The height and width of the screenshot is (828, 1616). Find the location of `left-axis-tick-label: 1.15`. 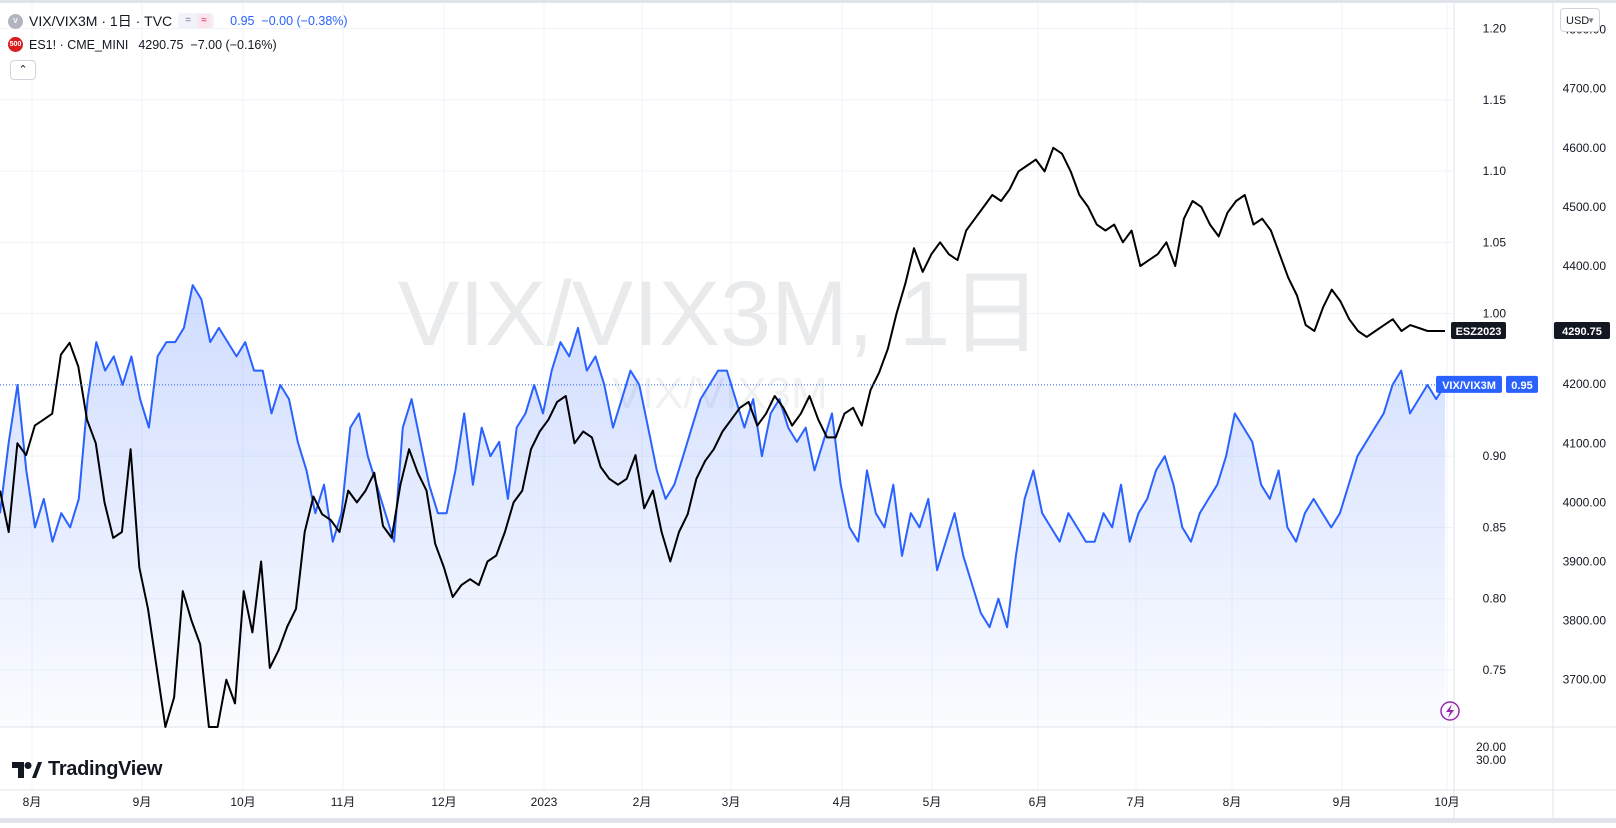

left-axis-tick-label: 1.15 is located at coordinates (1495, 100).